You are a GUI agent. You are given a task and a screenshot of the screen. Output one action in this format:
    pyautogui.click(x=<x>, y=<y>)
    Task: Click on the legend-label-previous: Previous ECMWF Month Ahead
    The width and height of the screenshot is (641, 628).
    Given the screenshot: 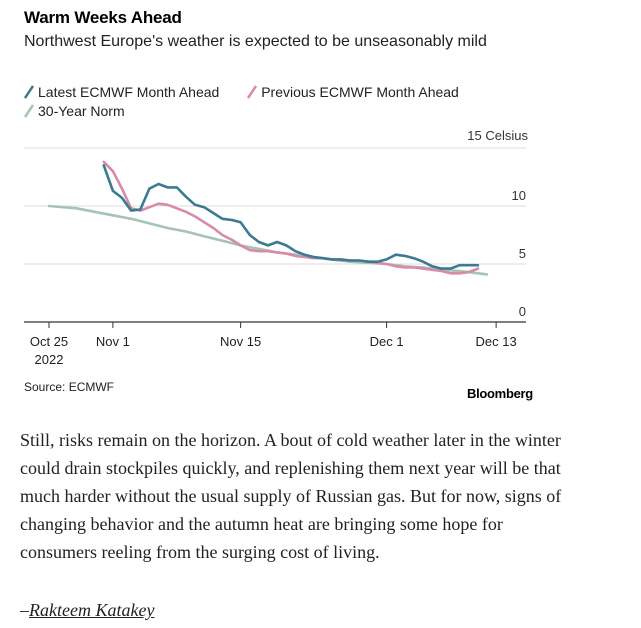 What is the action you would take?
    pyautogui.click(x=360, y=92)
    